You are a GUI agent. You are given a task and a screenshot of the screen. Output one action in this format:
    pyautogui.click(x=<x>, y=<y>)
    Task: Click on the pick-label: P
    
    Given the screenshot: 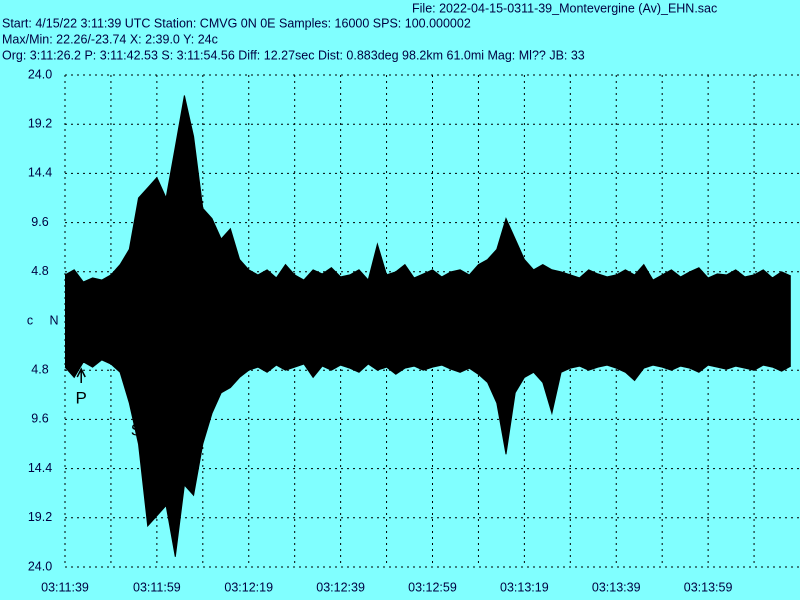 What is the action you would take?
    pyautogui.click(x=81, y=397)
    